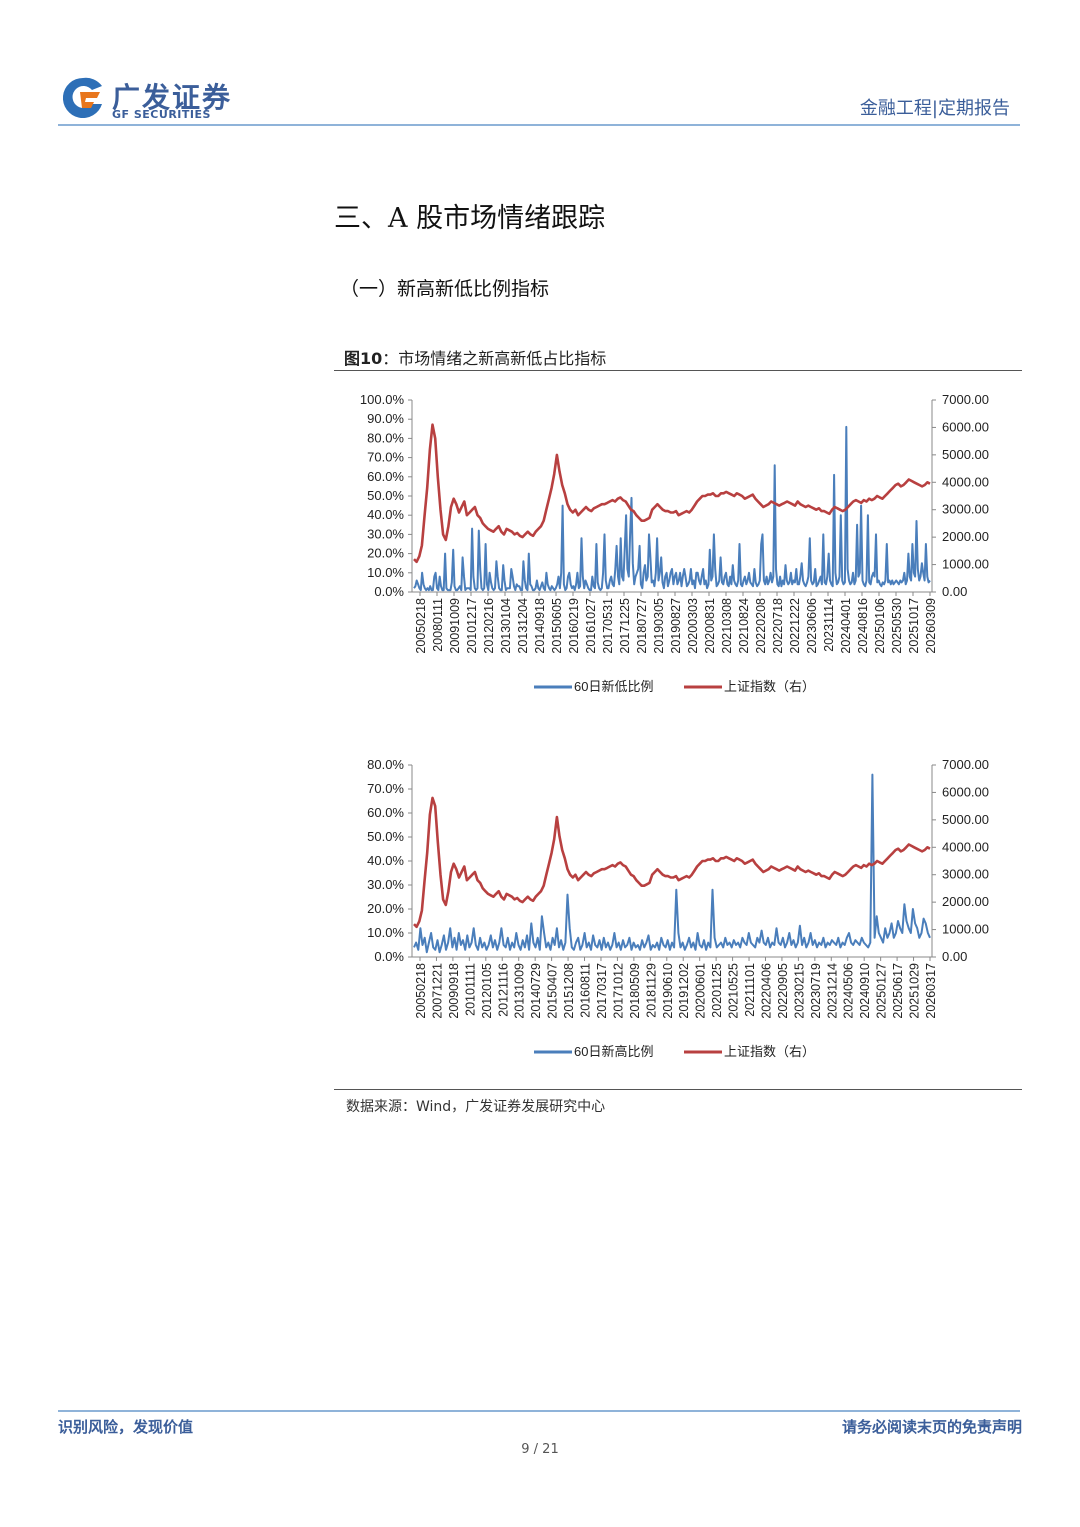 Image resolution: width=1080 pixels, height=1527 pixels. I want to click on x-tick-label: 20250530, so click(897, 626).